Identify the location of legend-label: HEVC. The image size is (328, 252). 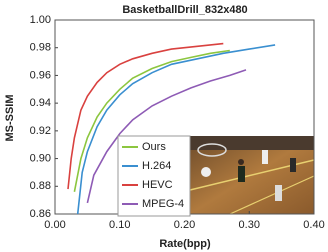
(157, 185).